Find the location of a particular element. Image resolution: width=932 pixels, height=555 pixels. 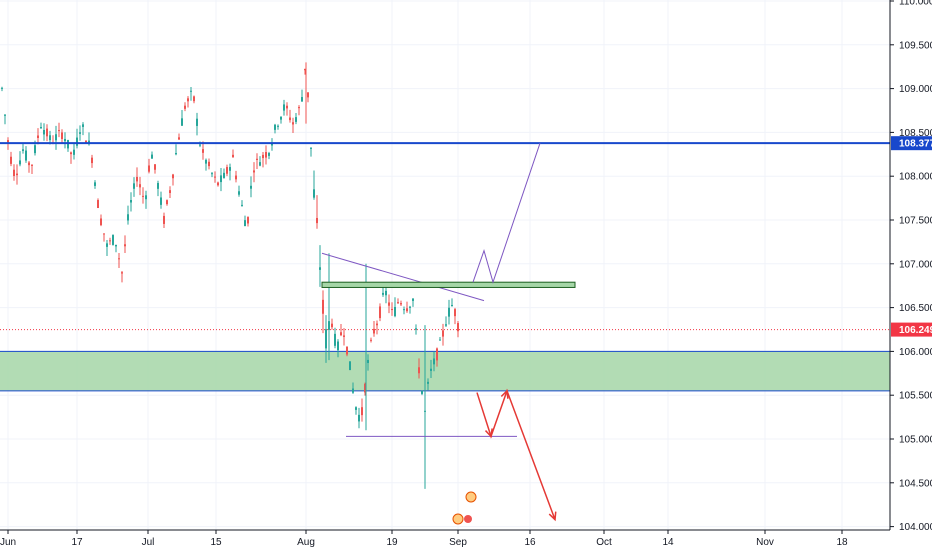

price-tag: 108.377 is located at coordinates (911, 143).